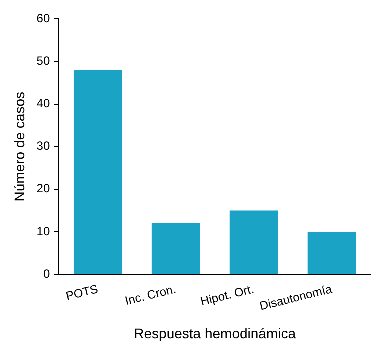 This screenshot has width=389, height=355. I want to click on y-tick-label: 30, so click(43, 146).